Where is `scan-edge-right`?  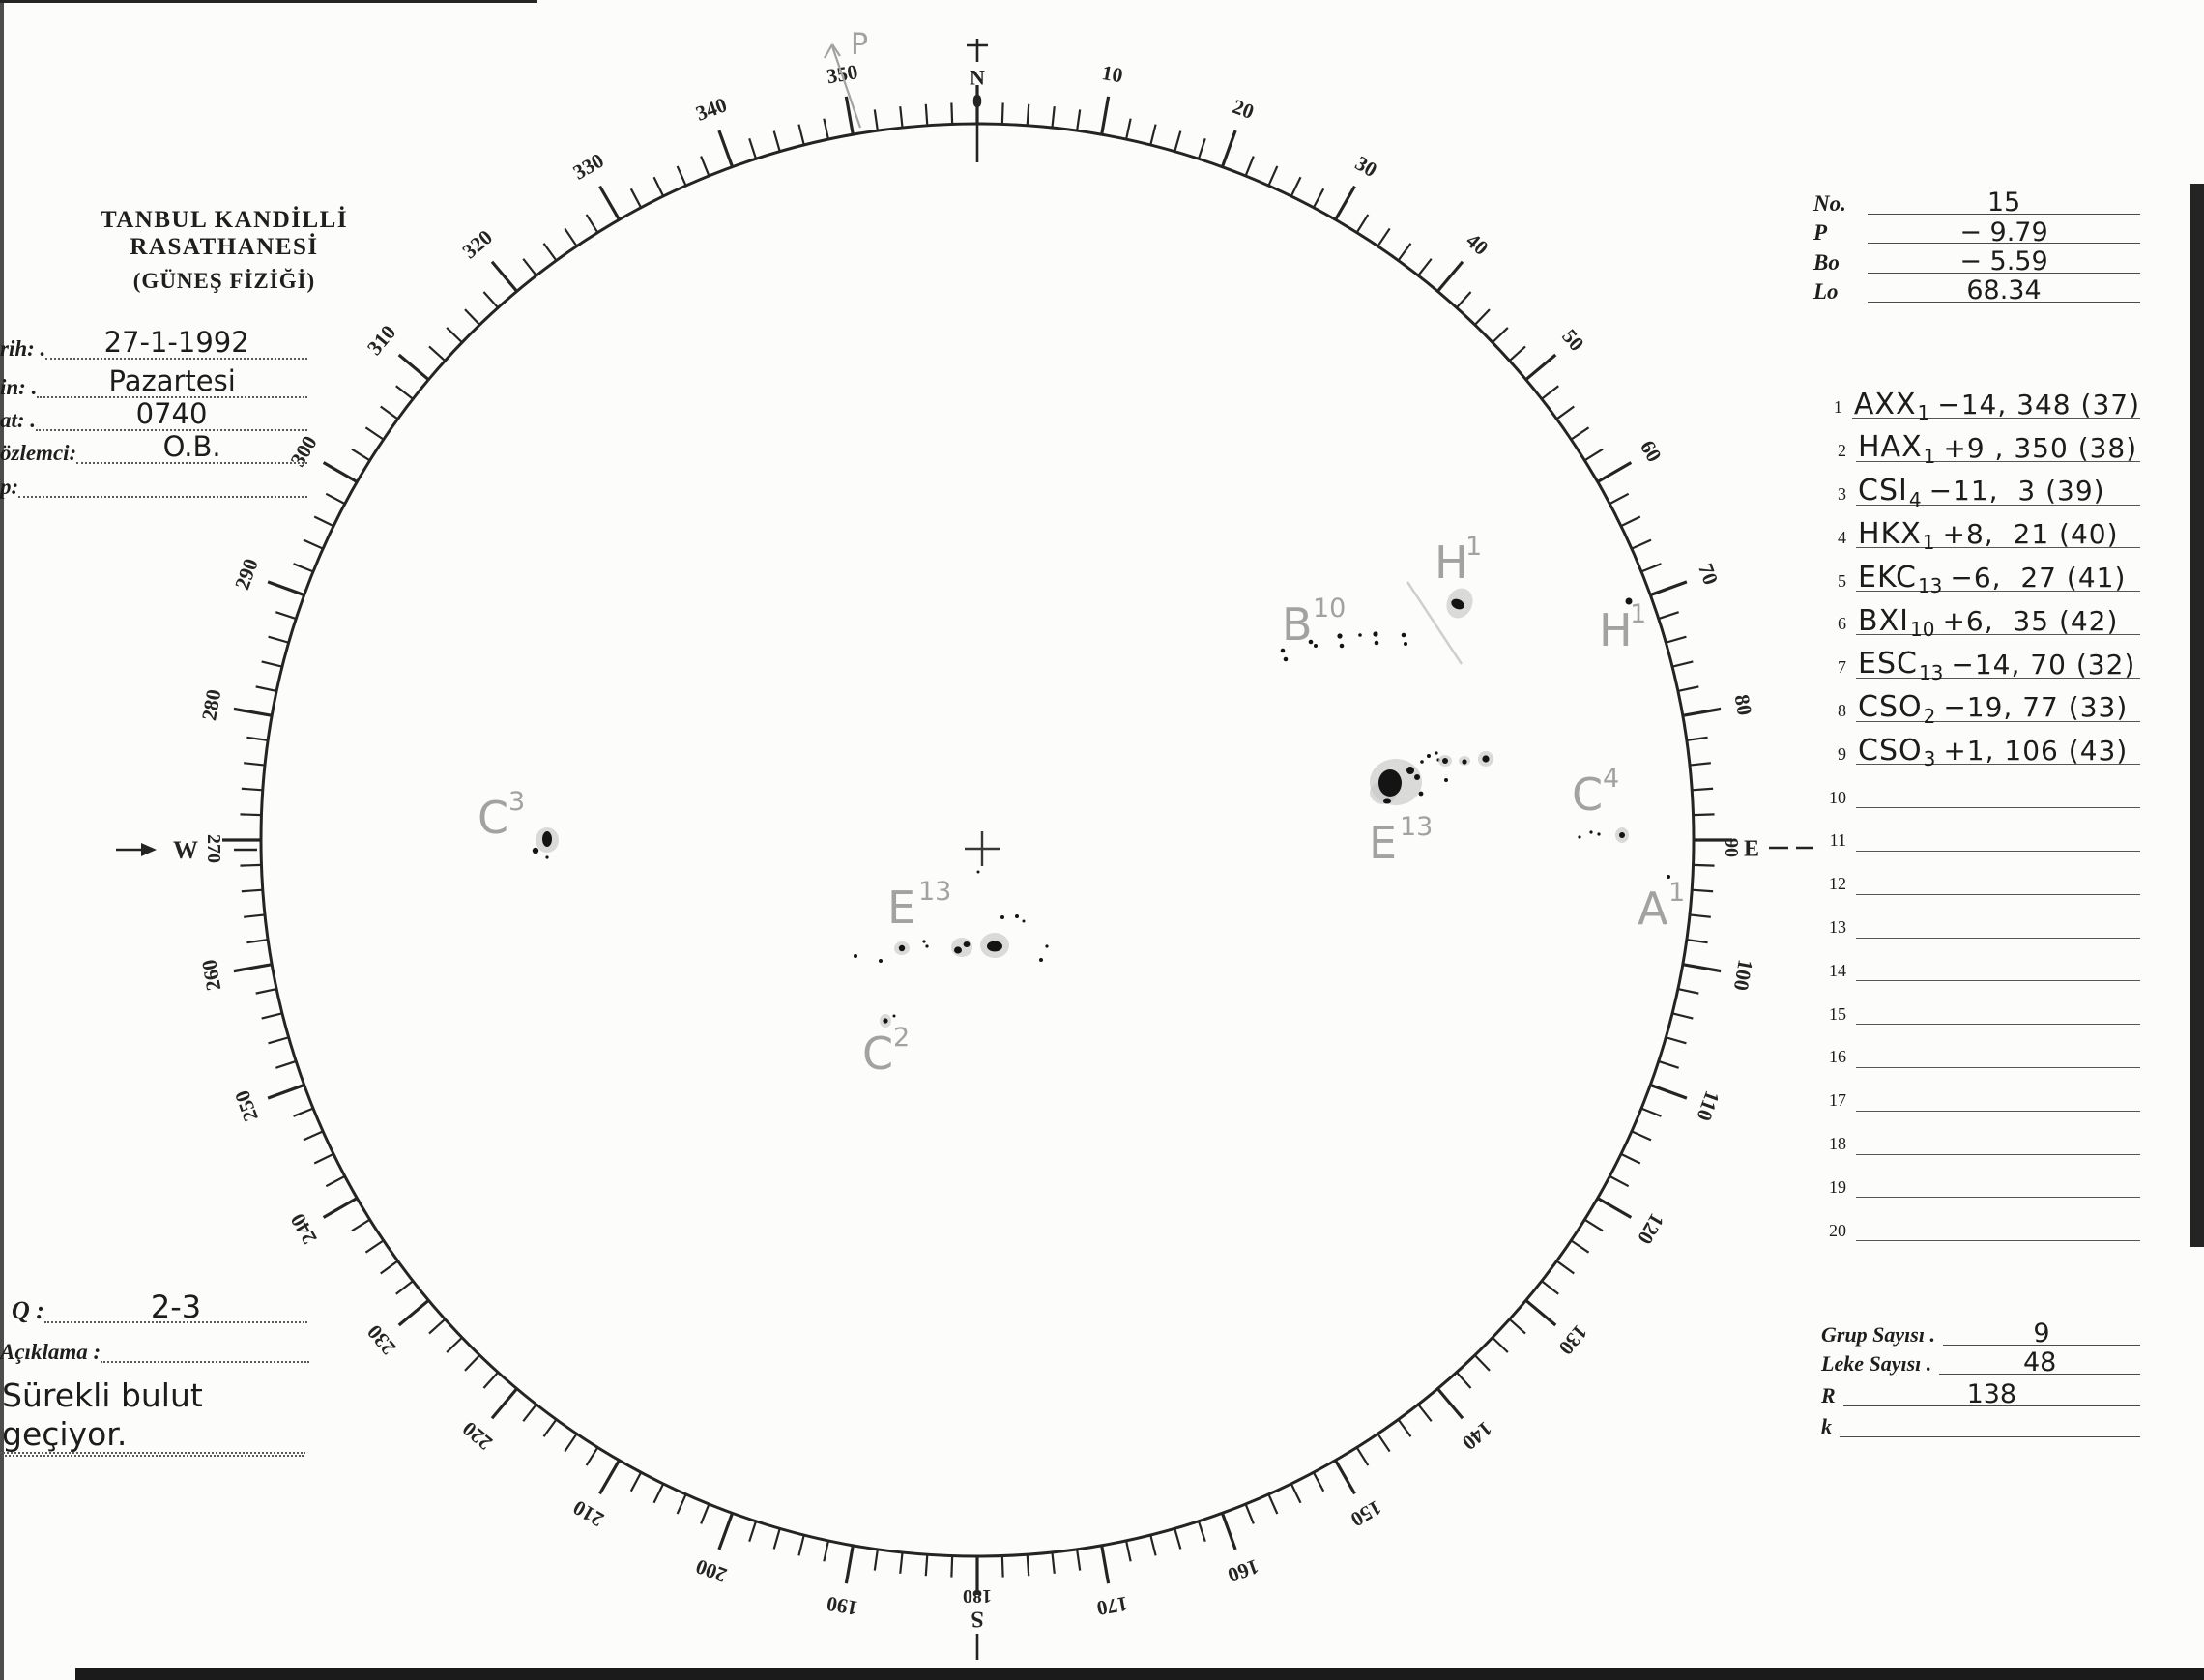
scan-edge-right is located at coordinates (2197, 715).